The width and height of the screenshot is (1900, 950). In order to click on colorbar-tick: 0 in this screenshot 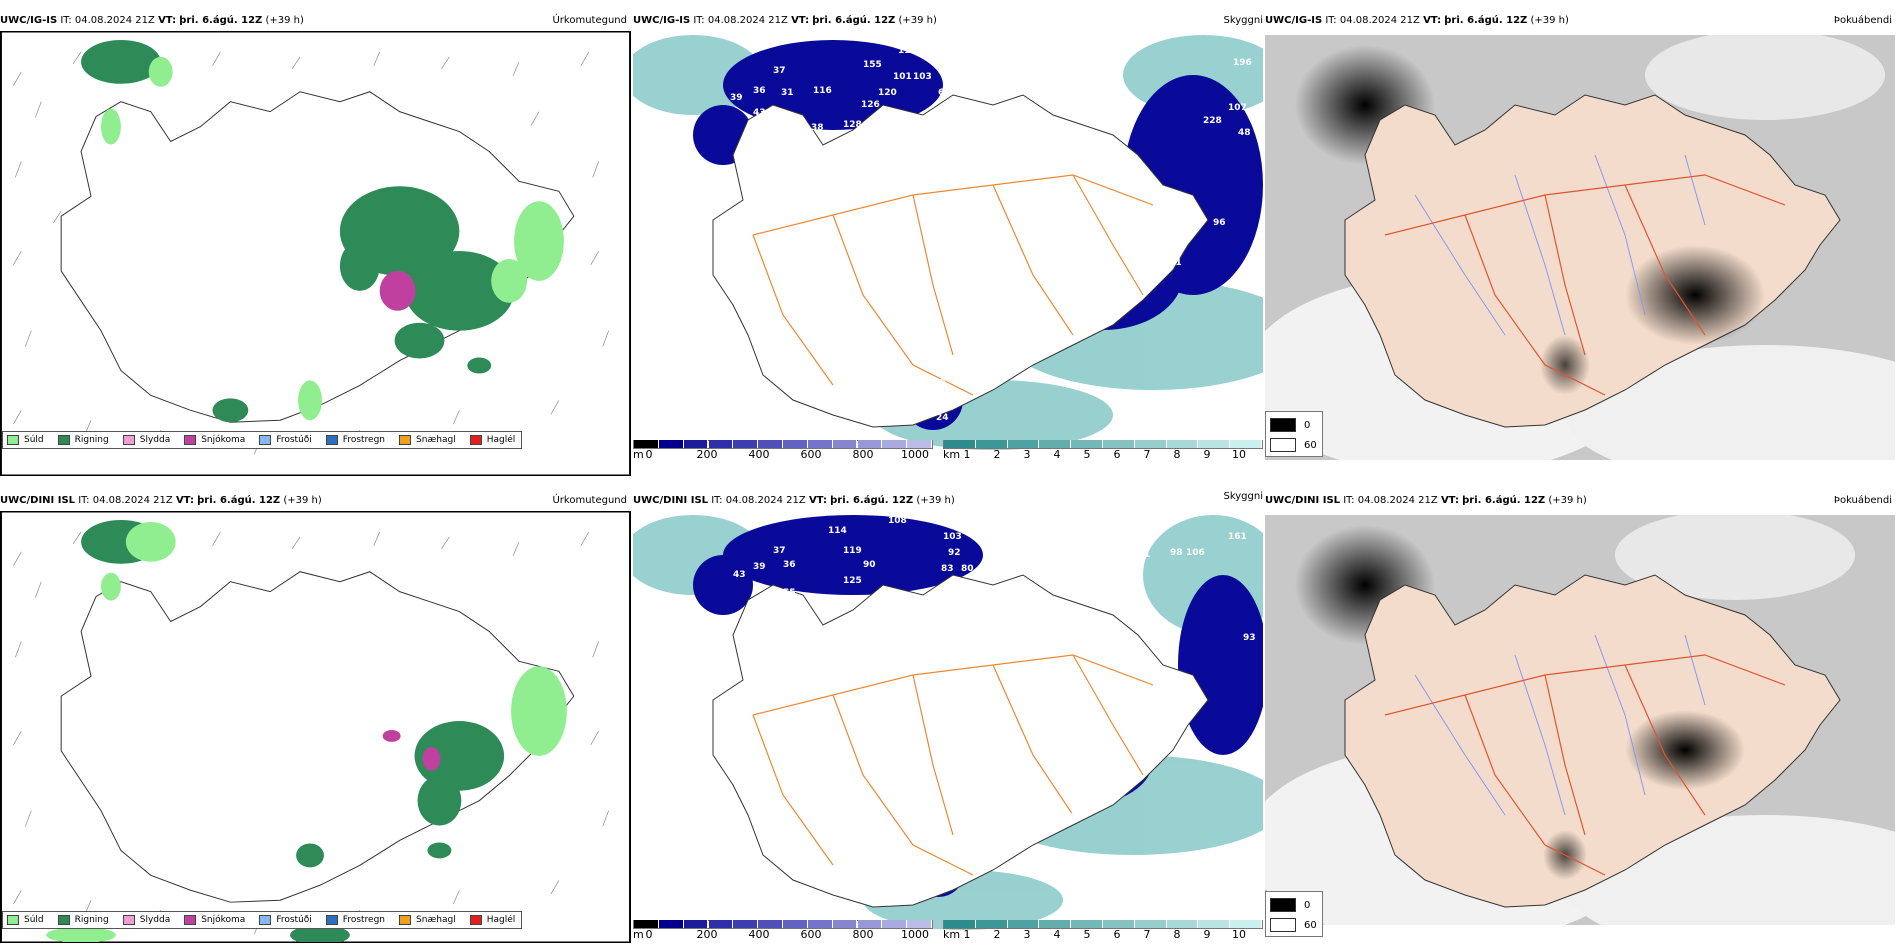, I will do `click(649, 934)`.